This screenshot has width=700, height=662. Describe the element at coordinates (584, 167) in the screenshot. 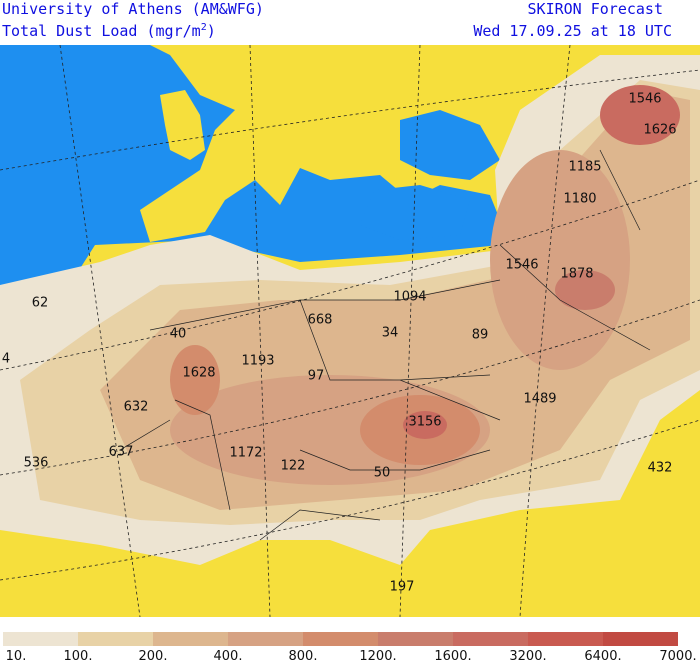

I see `dust-value: 1185` at that location.